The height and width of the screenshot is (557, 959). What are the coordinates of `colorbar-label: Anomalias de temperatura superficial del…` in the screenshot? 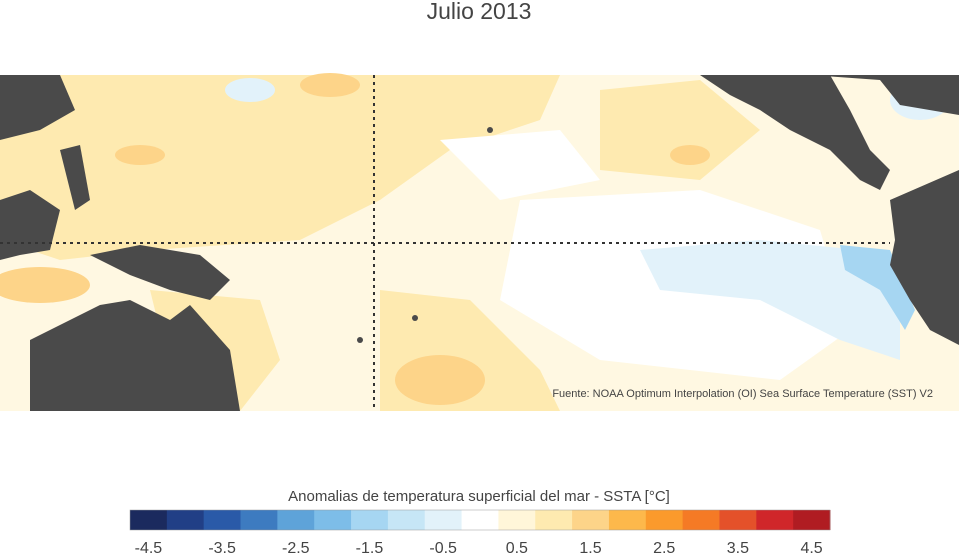 It's located at (479, 496).